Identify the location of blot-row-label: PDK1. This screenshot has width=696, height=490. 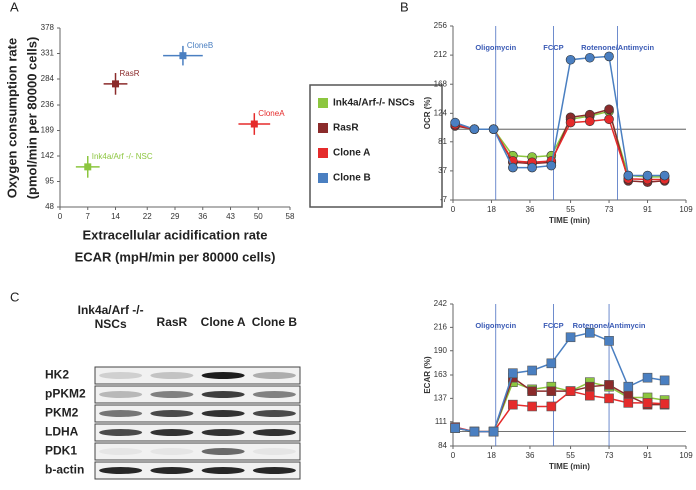
(61, 451).